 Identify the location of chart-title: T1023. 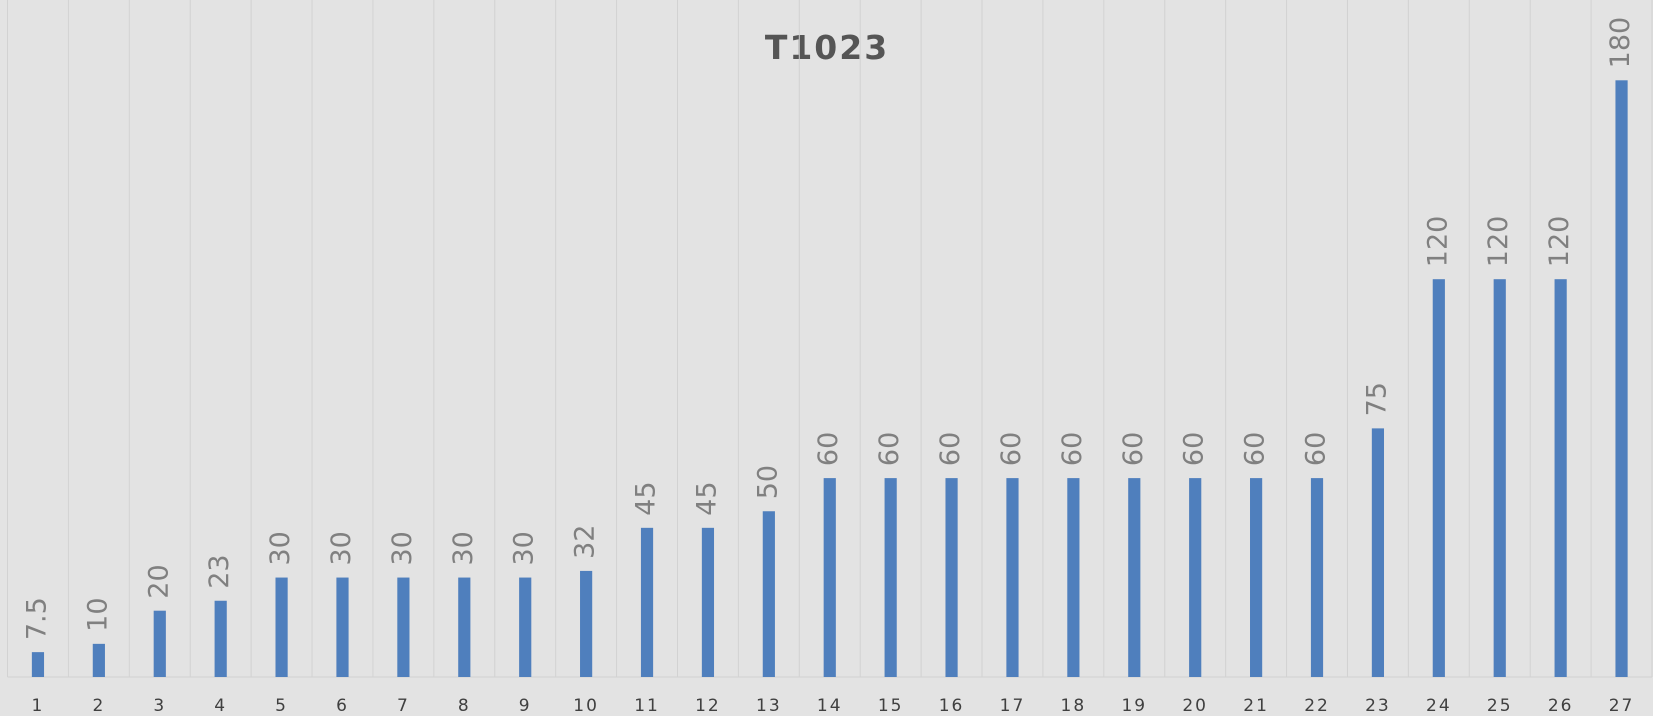
(827, 47).